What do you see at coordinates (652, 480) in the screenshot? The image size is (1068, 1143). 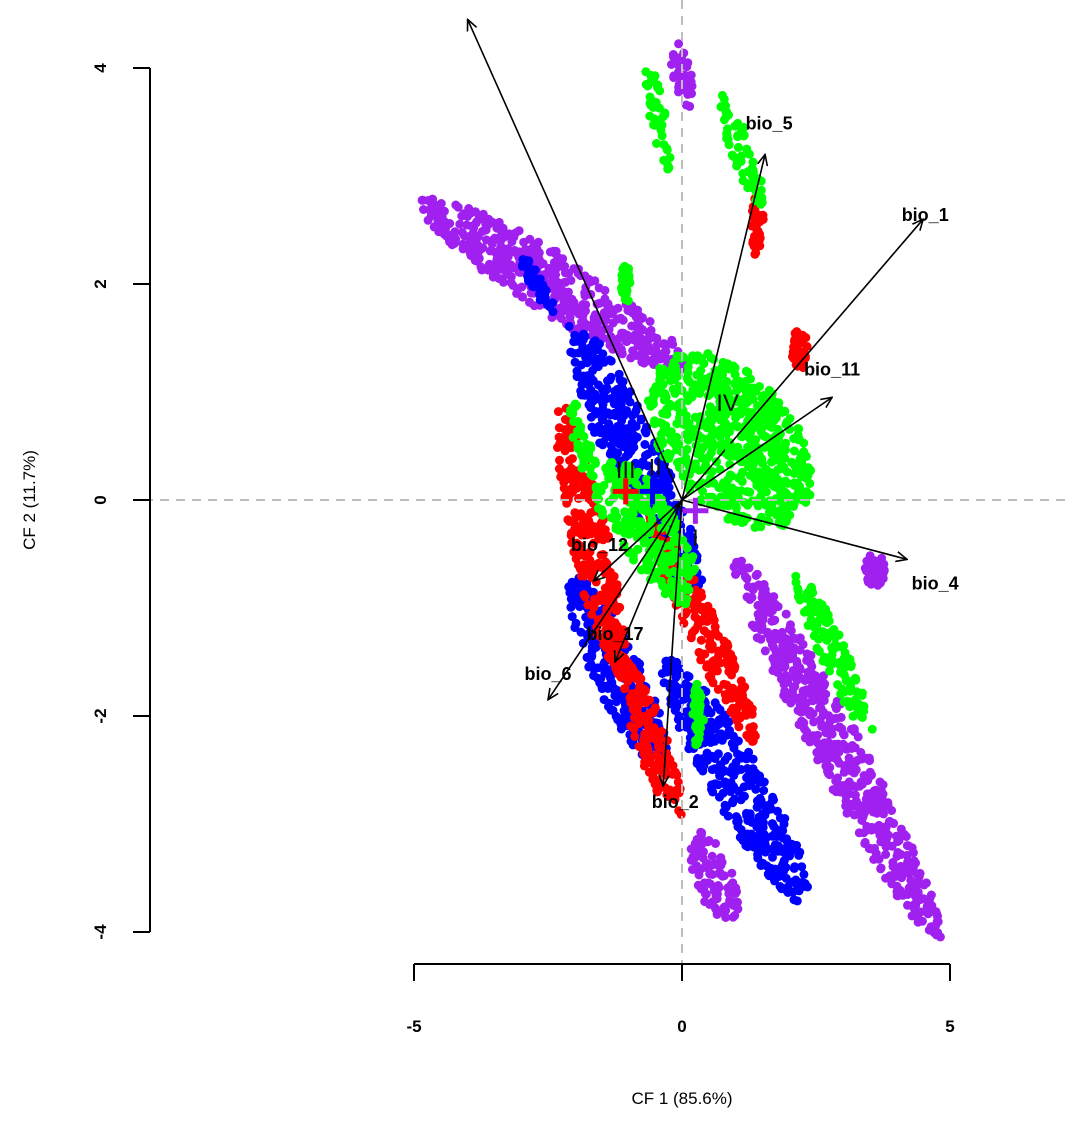 I see `centroid-II: II` at bounding box center [652, 480].